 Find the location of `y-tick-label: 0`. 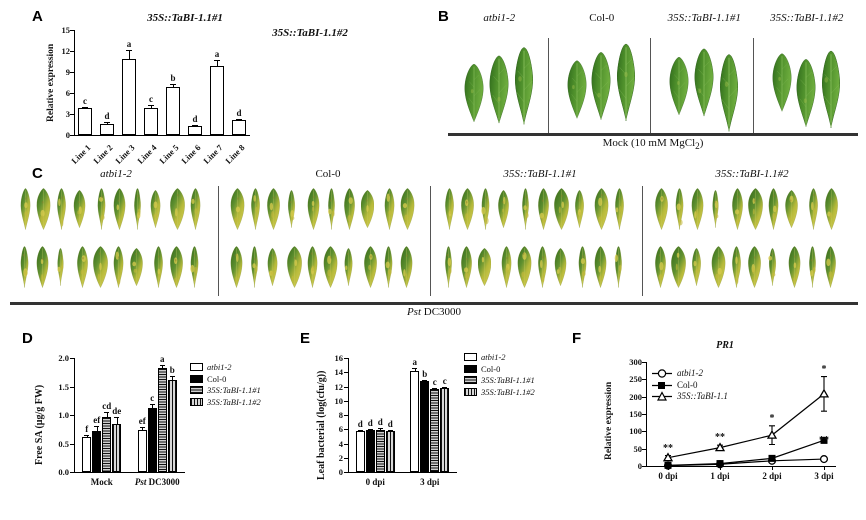

y-tick-label: 0 is located at coordinates (340, 472).